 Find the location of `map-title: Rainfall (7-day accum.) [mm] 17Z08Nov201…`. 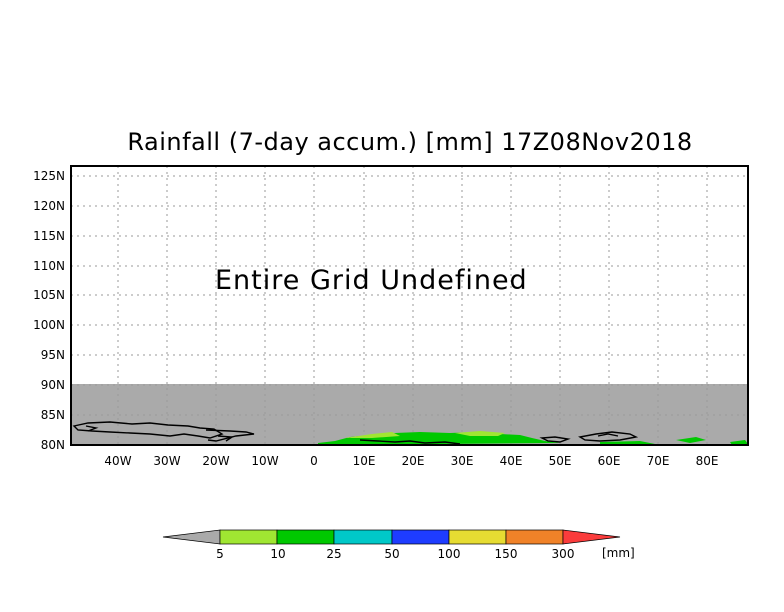

map-title: Rainfall (7-day accum.) [mm] 17Z08Nov201… is located at coordinates (410, 142).